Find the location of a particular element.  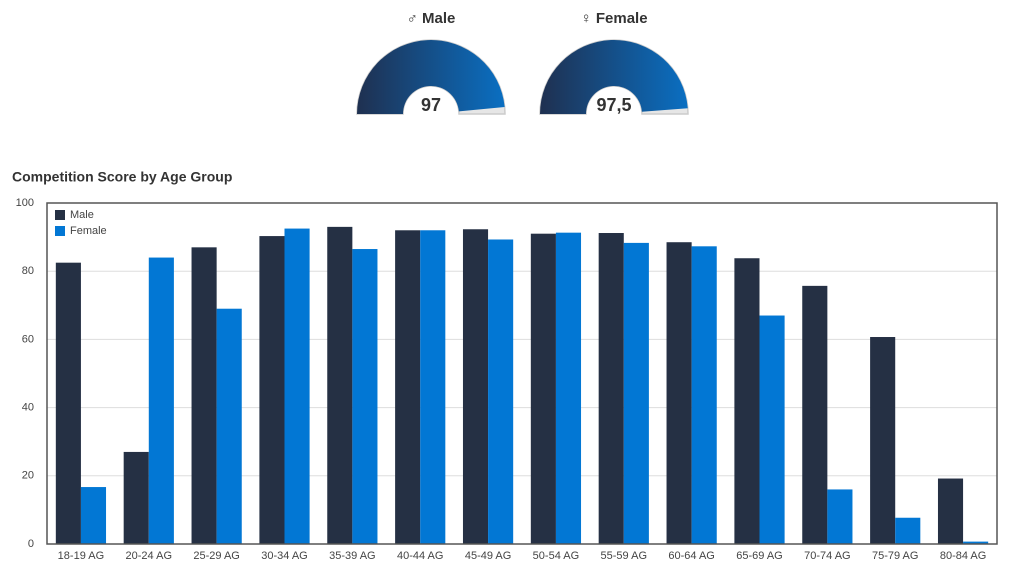

gauge-label: 97 is located at coordinates (431, 105).